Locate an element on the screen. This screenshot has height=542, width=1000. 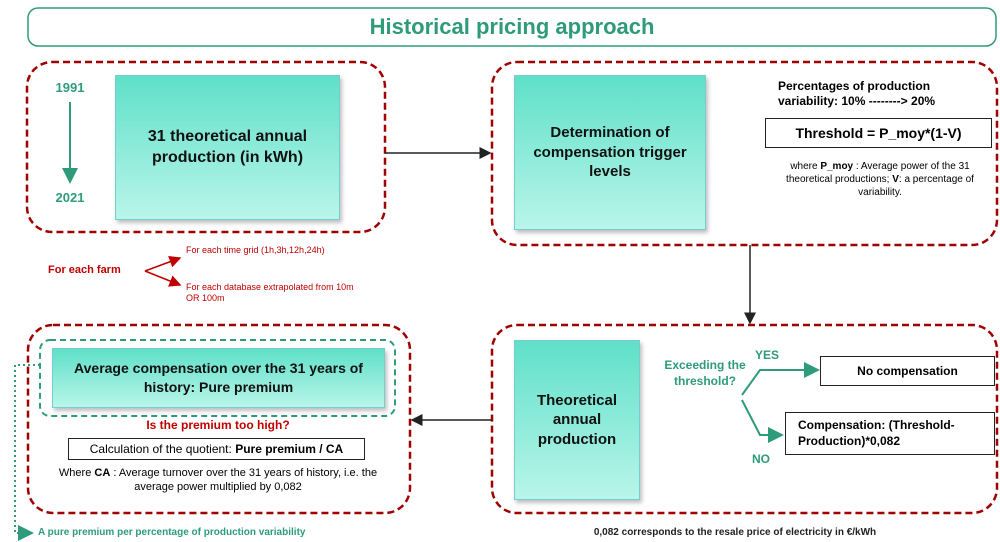
text: Where is located at coordinates (76, 473).